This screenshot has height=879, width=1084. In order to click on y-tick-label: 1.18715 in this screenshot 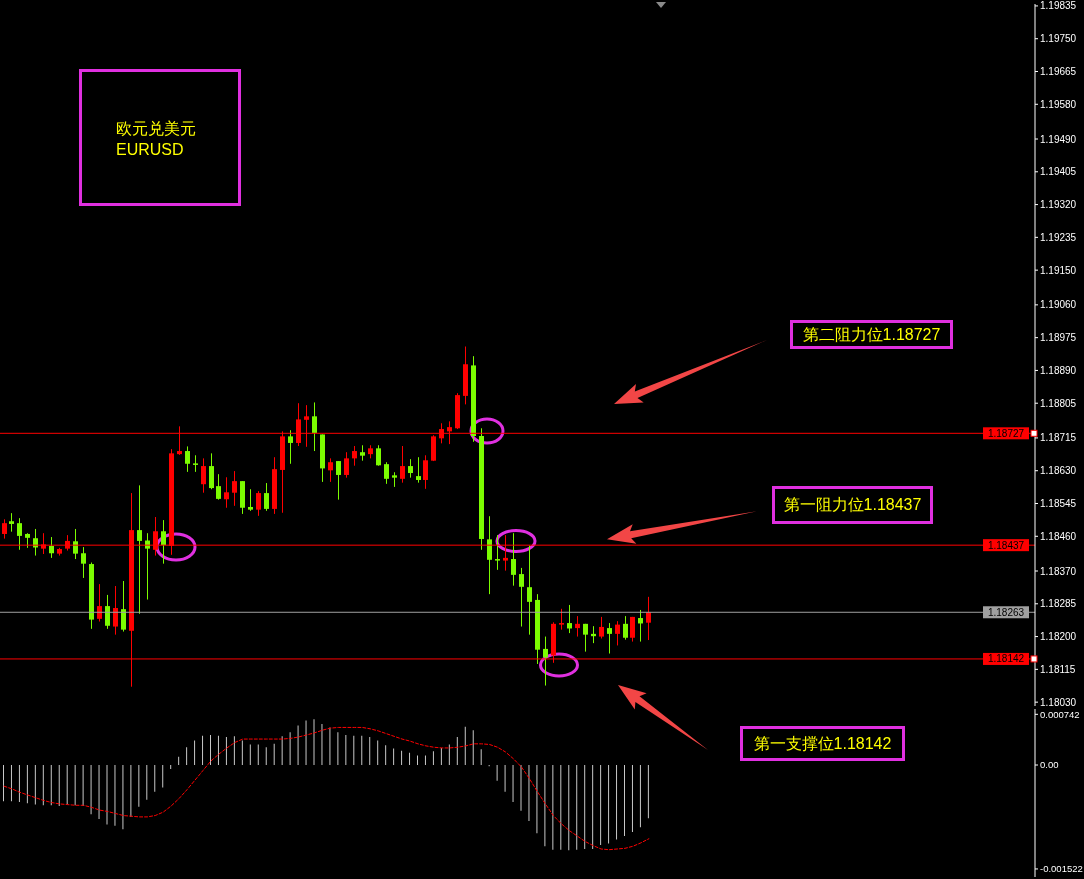, I will do `click(1058, 438)`.